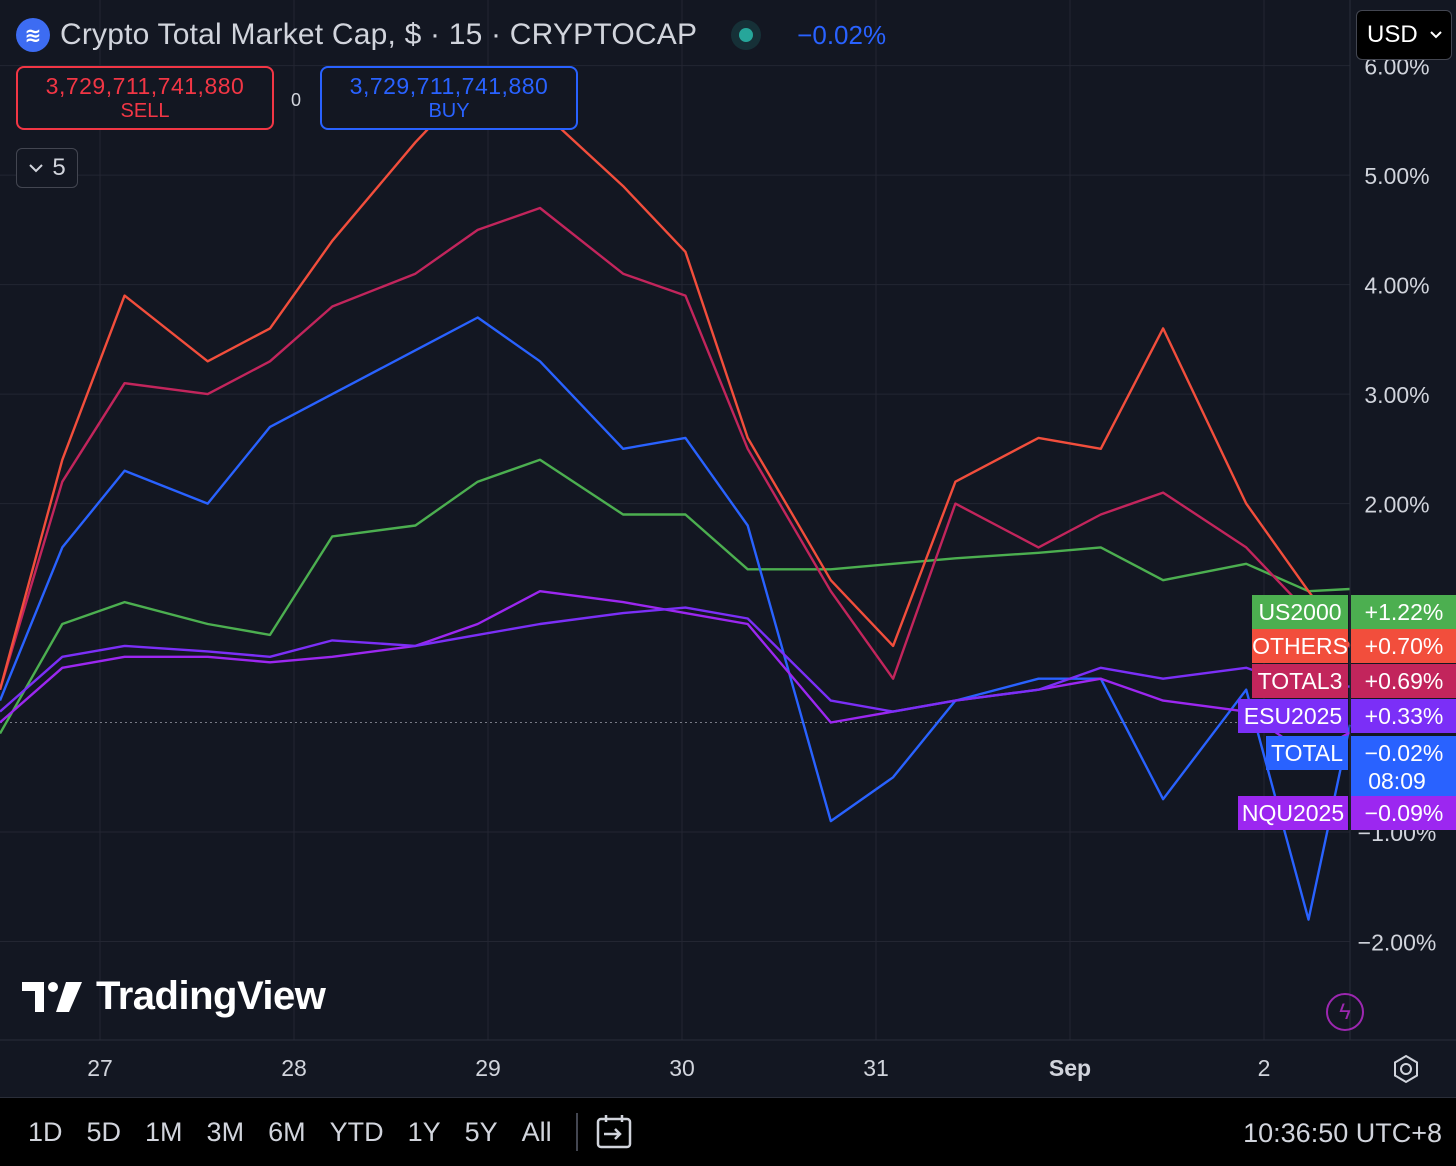 This screenshot has width=1456, height=1166. What do you see at coordinates (1396, 176) in the screenshot?
I see `y-tick-label: 5.00%` at bounding box center [1396, 176].